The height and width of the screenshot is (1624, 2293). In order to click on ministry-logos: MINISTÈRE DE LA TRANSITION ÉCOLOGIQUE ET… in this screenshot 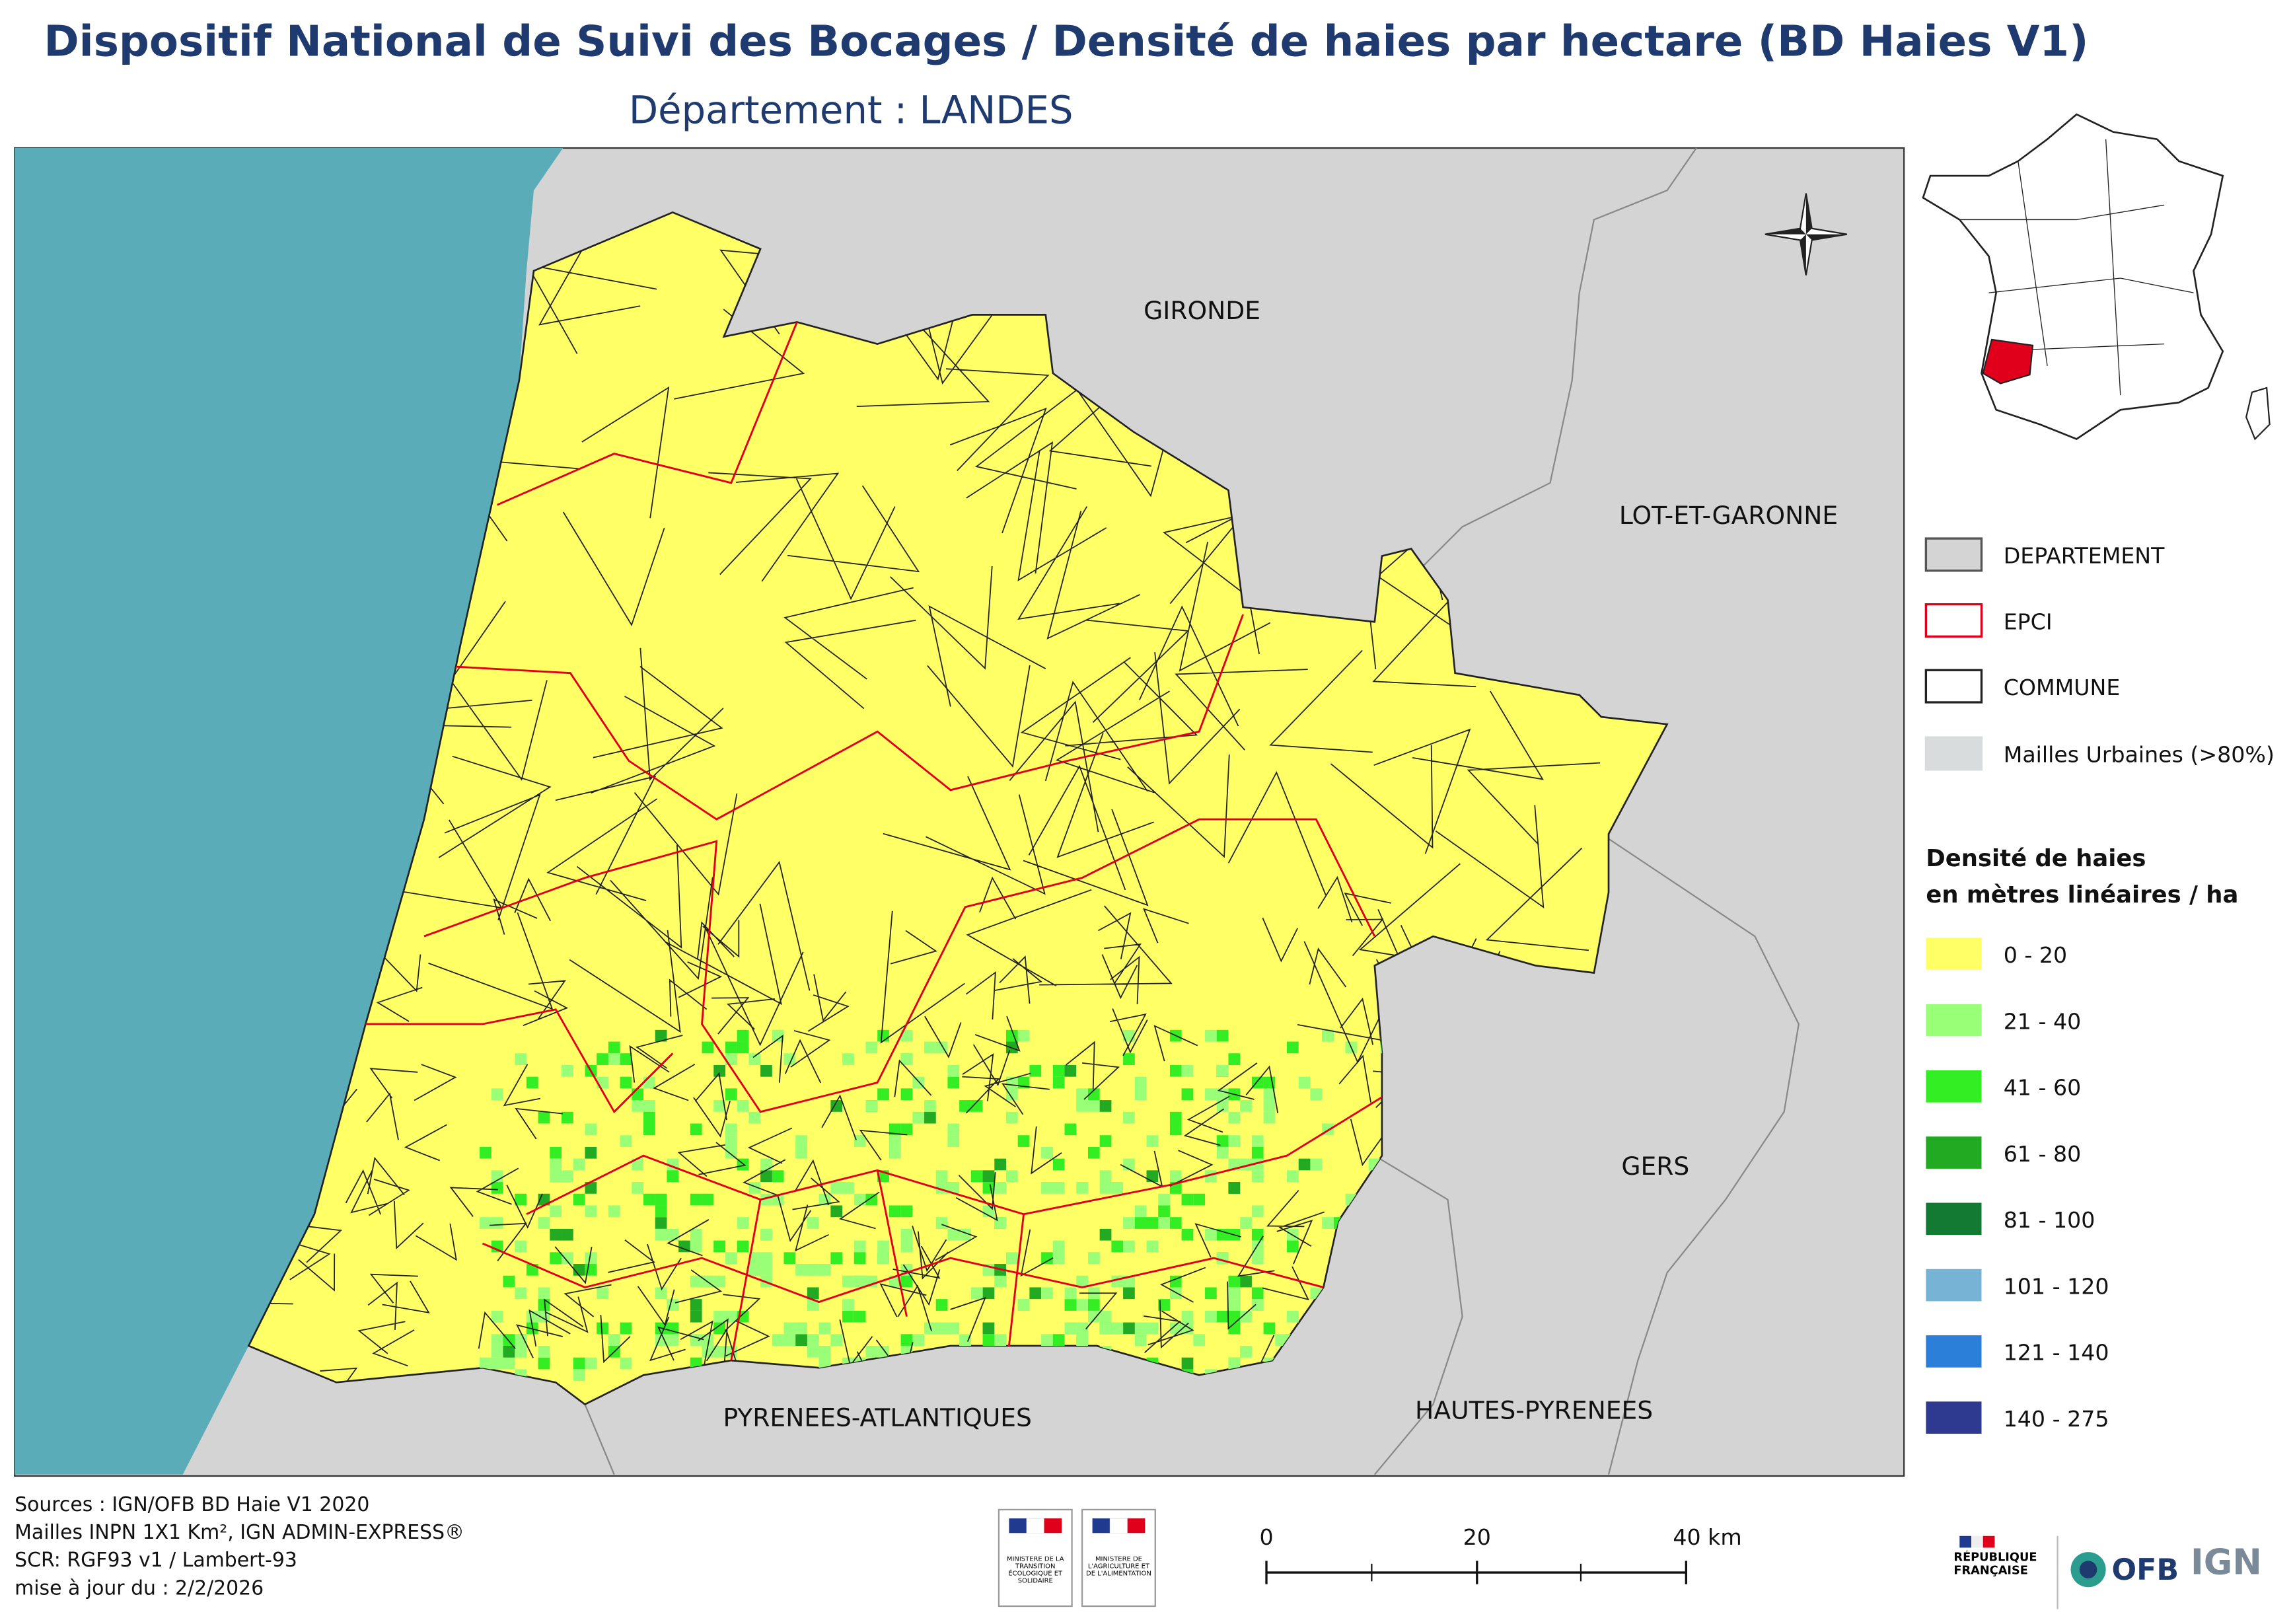, I will do `click(1077, 1557)`.